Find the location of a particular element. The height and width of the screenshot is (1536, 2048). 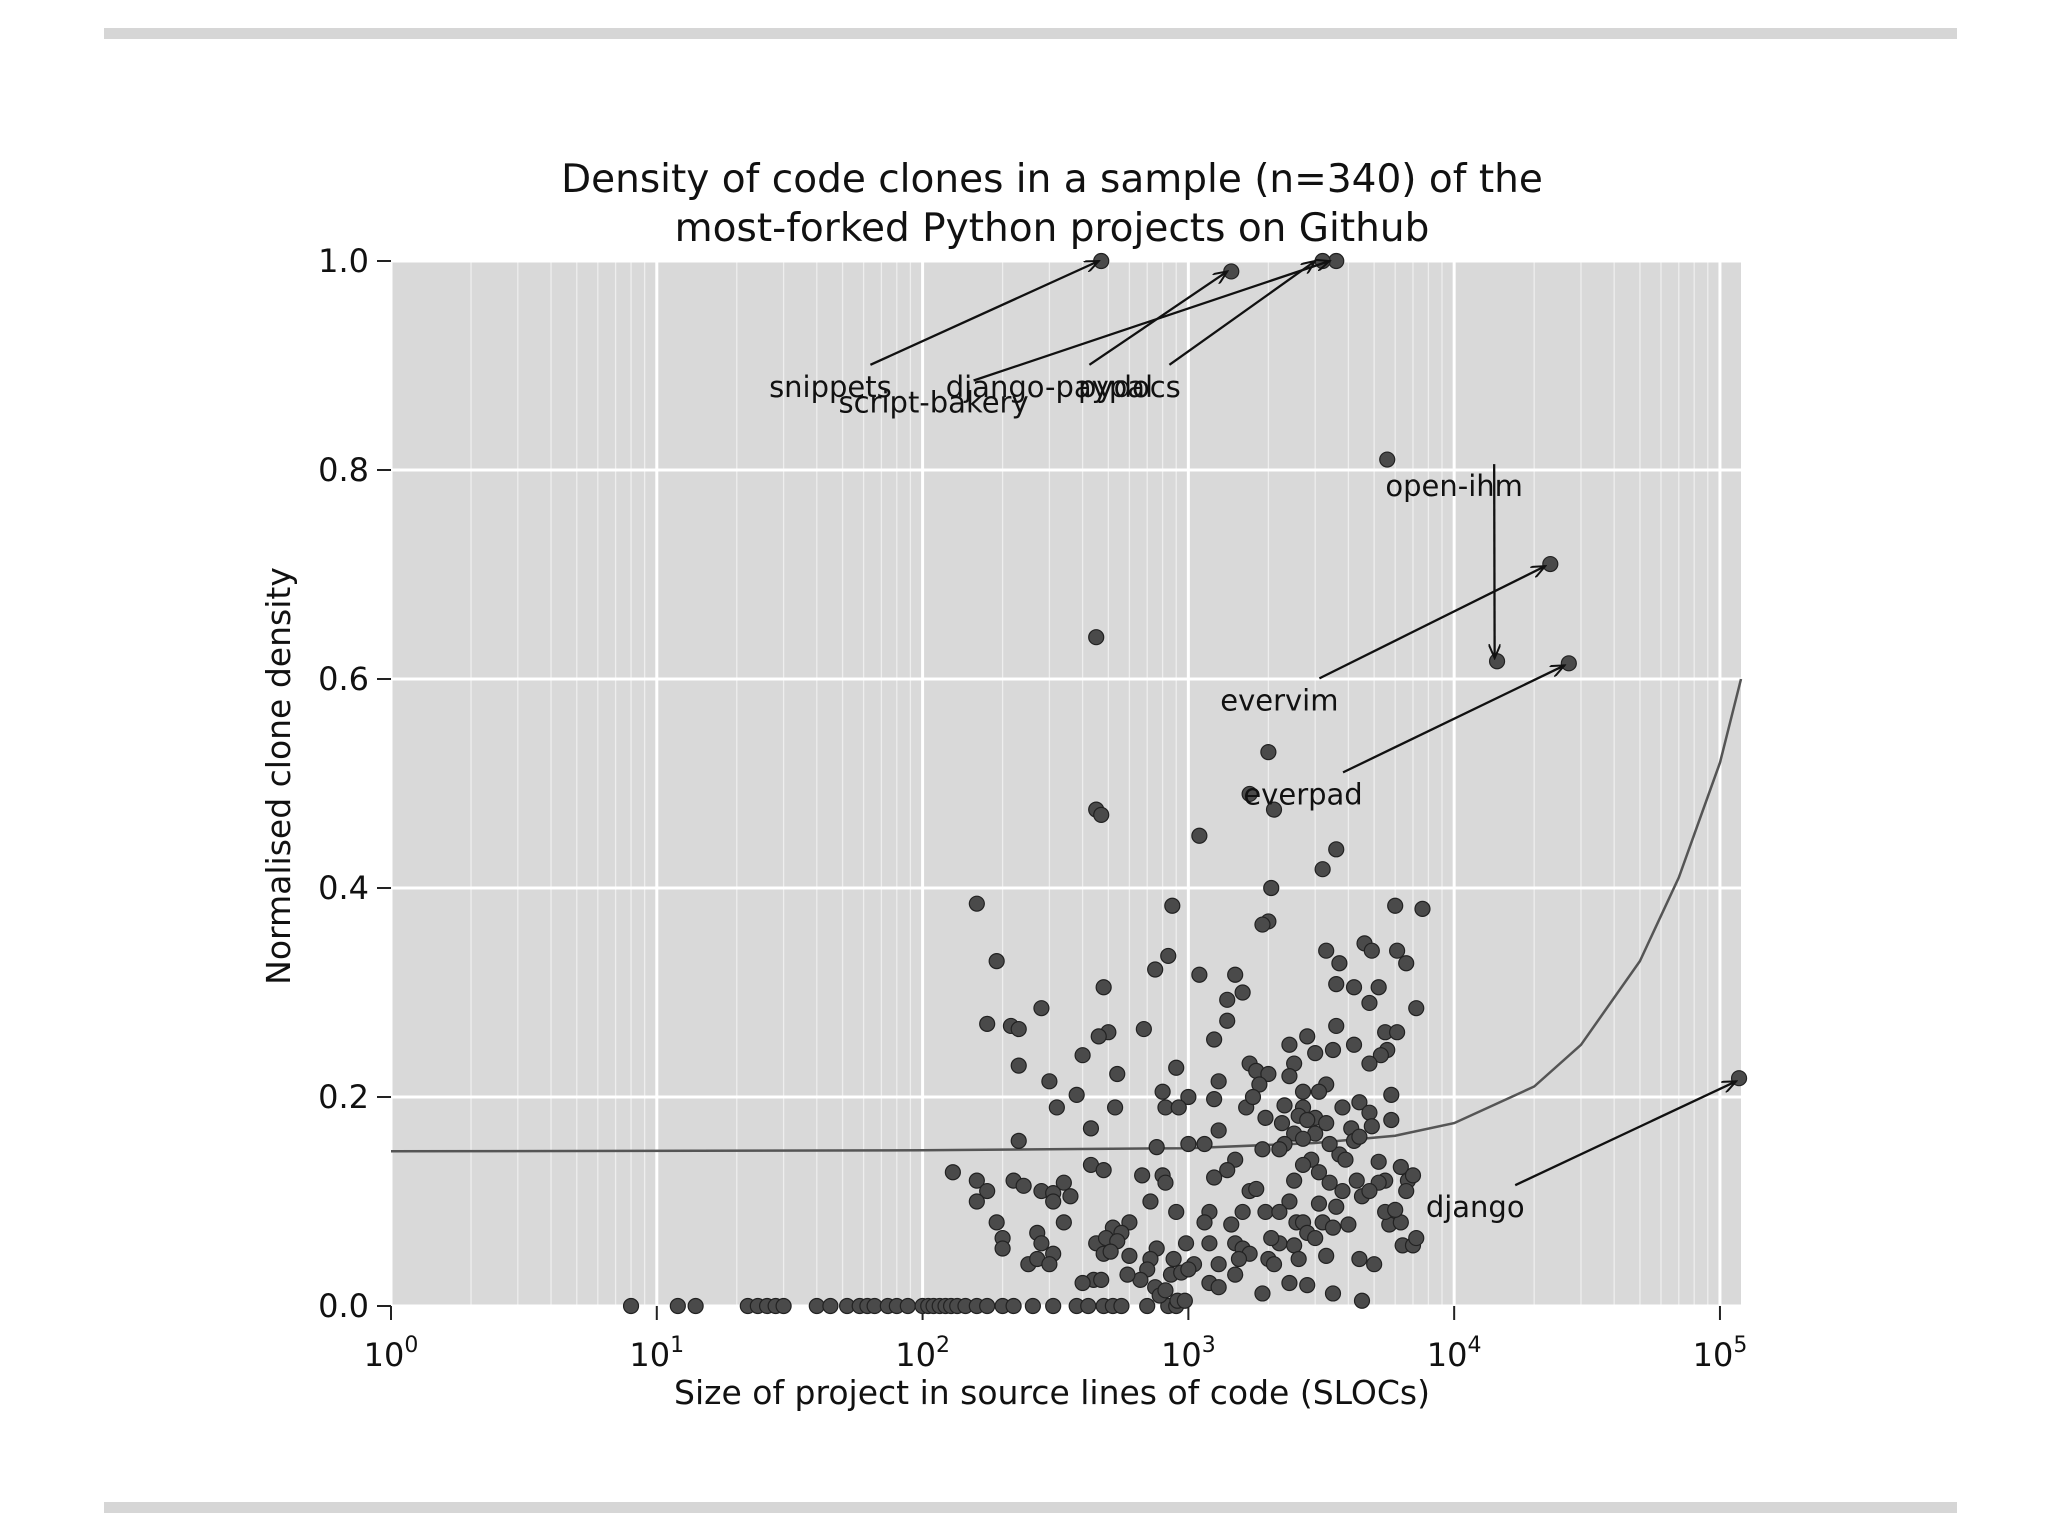

annotation-label: evervim is located at coordinates (1279, 700).